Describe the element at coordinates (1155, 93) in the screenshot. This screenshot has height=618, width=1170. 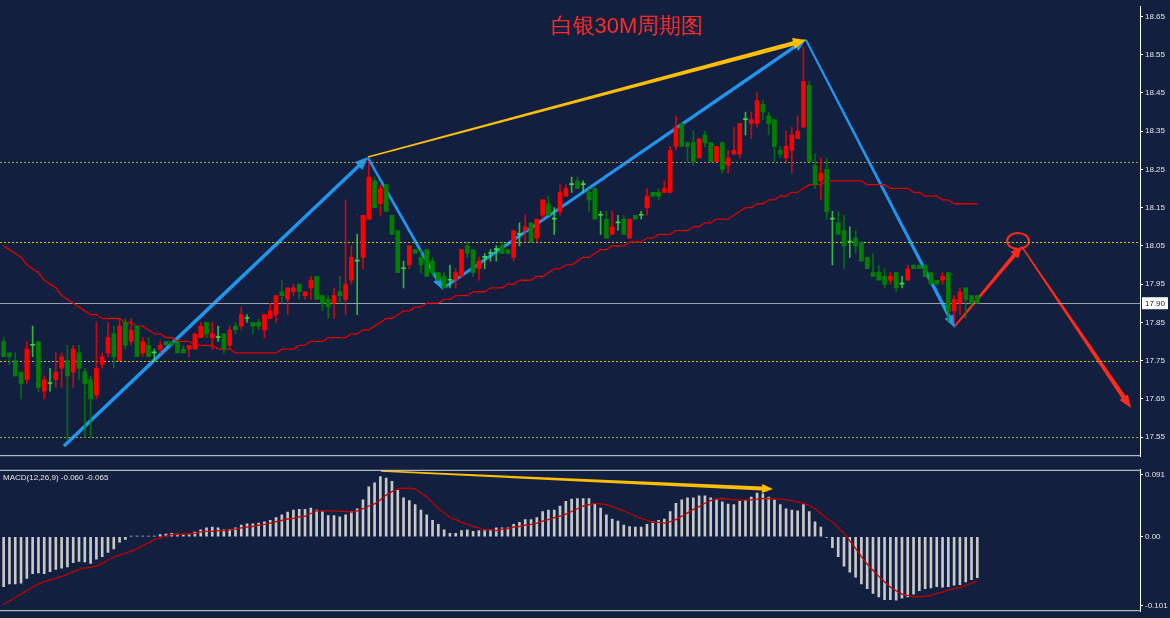
I see `y-tick-label: 18.45` at that location.